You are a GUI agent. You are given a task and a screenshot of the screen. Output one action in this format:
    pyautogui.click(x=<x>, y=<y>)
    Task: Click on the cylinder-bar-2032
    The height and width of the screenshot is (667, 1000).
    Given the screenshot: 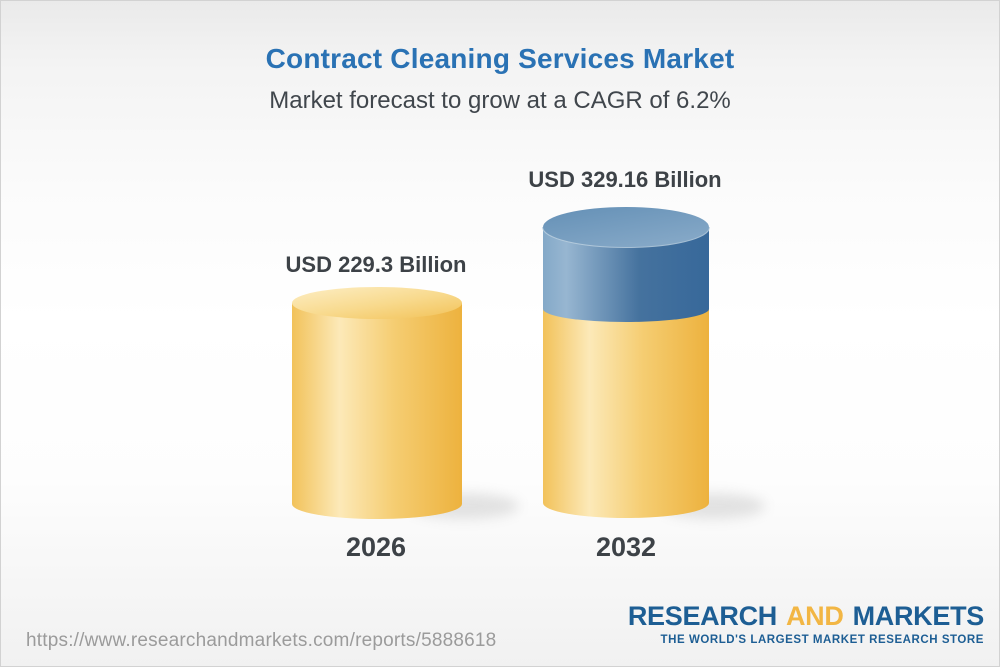 What is the action you would take?
    pyautogui.click(x=653, y=363)
    